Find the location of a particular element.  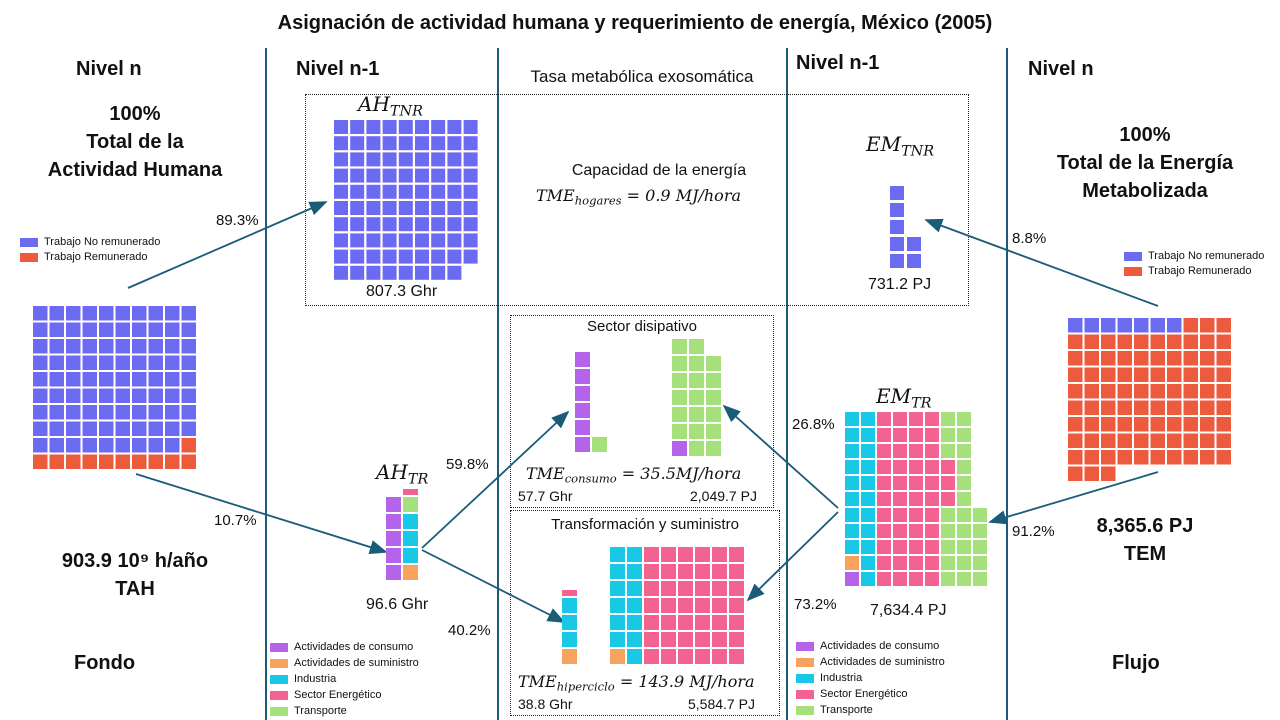

waffle-ah-tr is located at coordinates (402, 534).